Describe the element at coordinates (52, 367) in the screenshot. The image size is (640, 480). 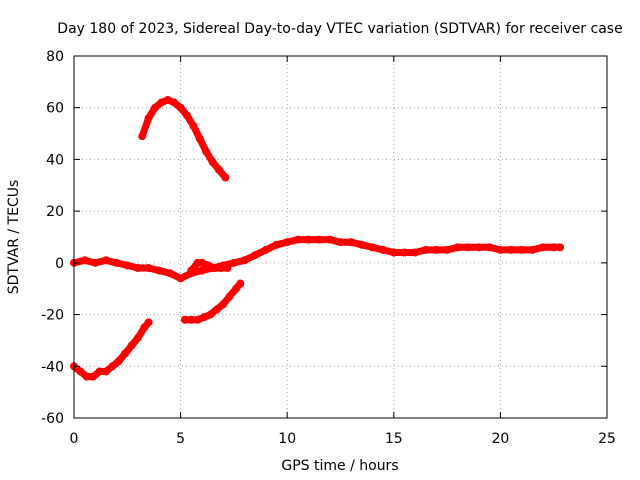
I see `y-tick-label: -40` at that location.